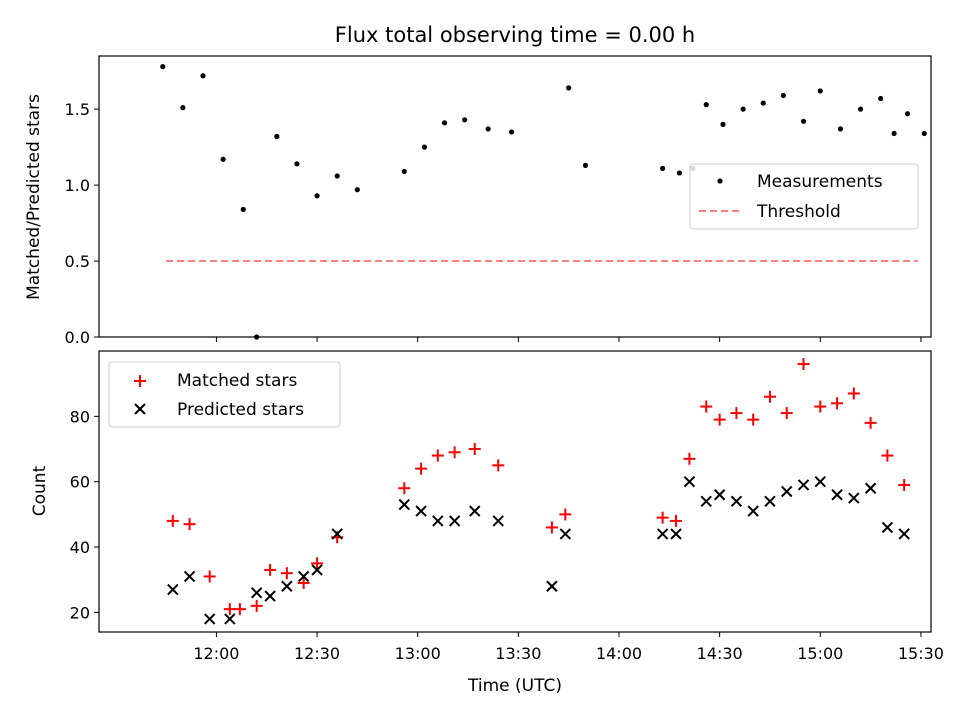 This screenshot has width=960, height=720. I want to click on figure-title: Flux total observing time = 0.00 h, so click(515, 35).